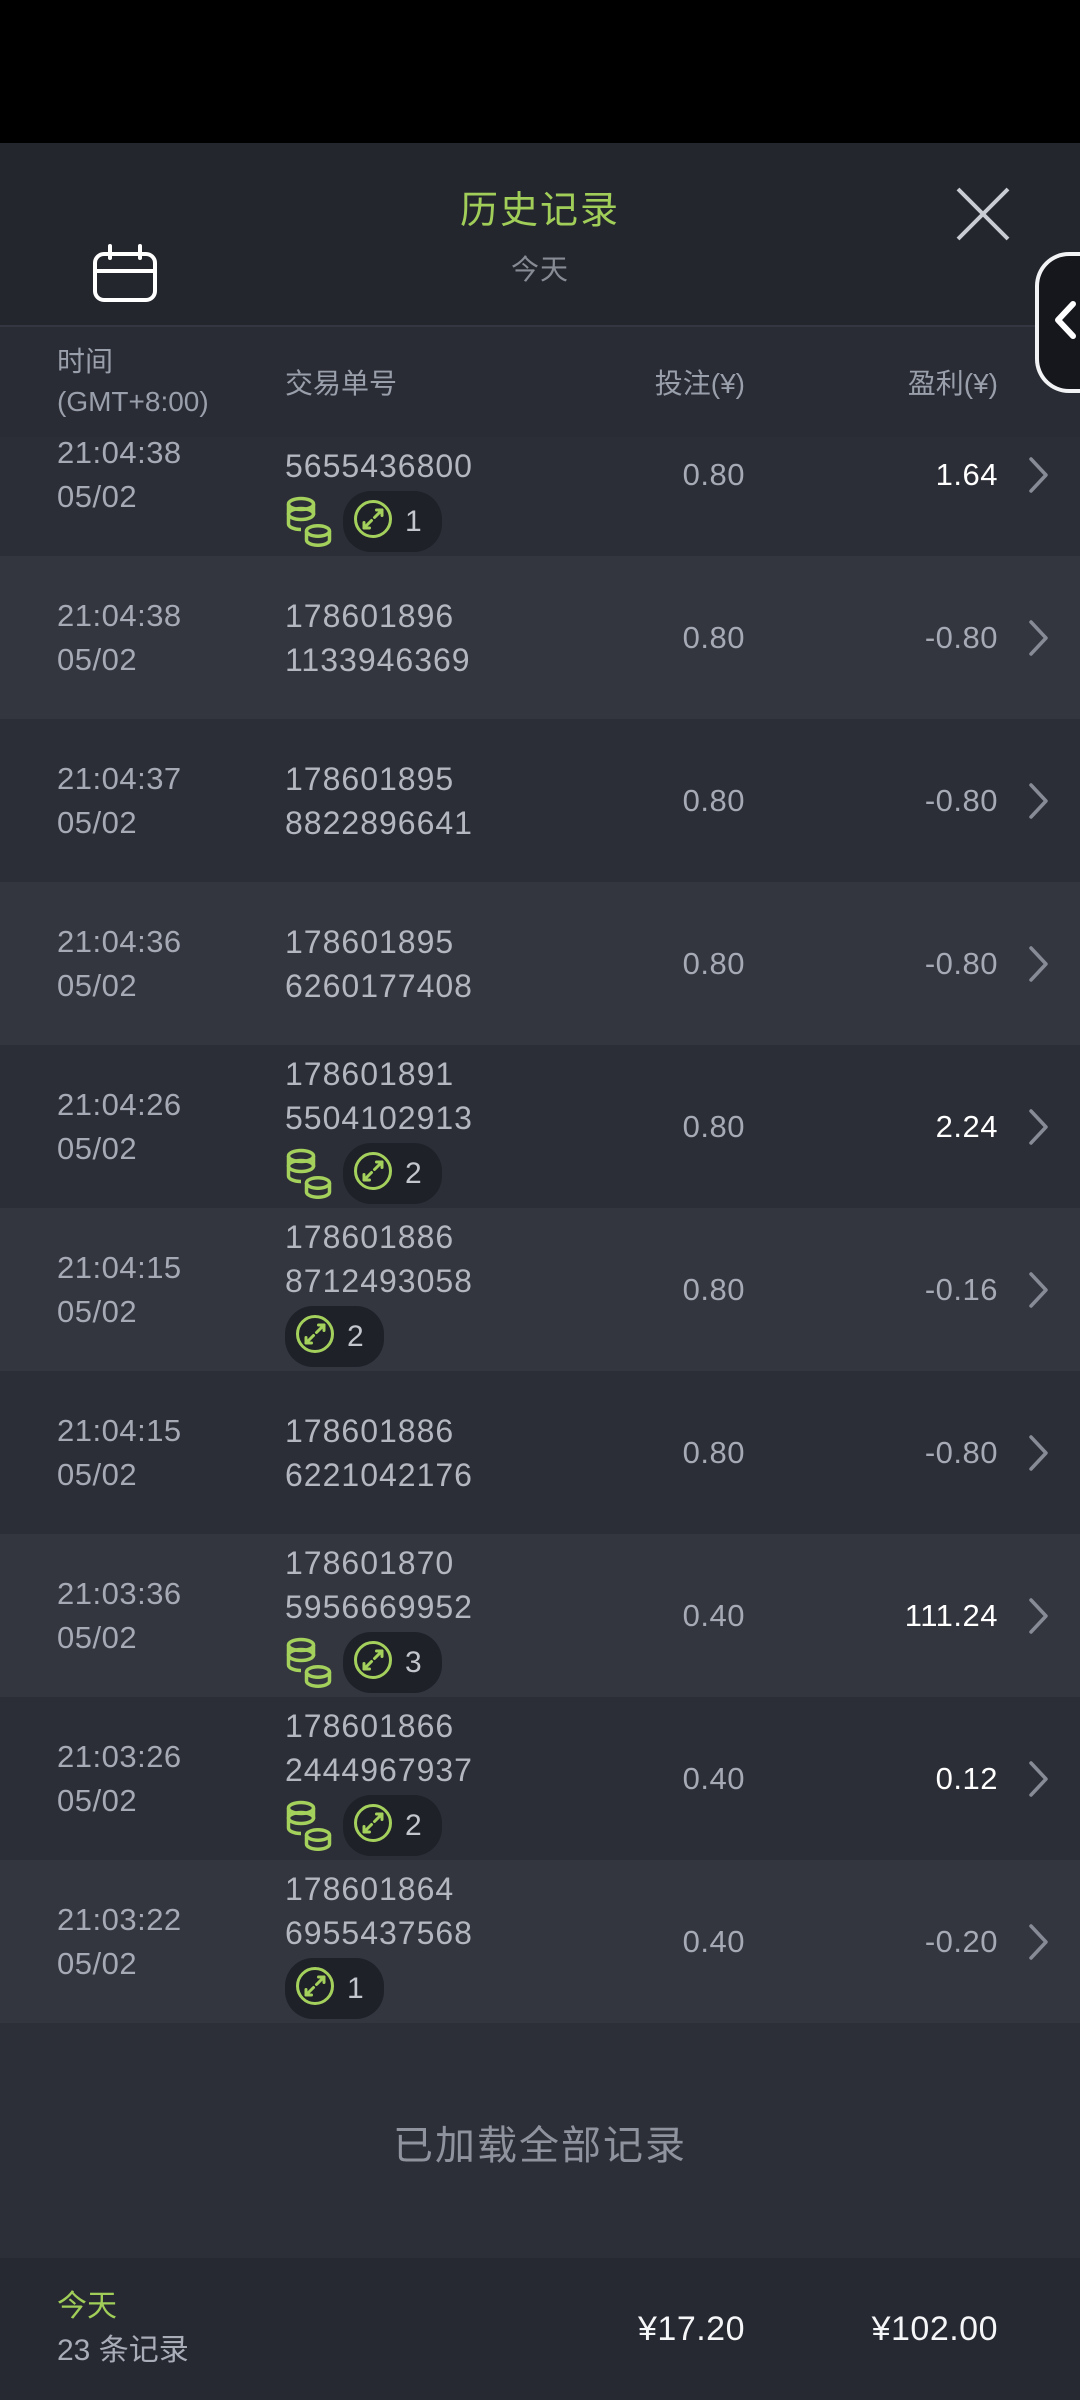 This screenshot has height=2400, width=1080. I want to click on row-order-number: 178601864 6955437568, so click(440, 1943).